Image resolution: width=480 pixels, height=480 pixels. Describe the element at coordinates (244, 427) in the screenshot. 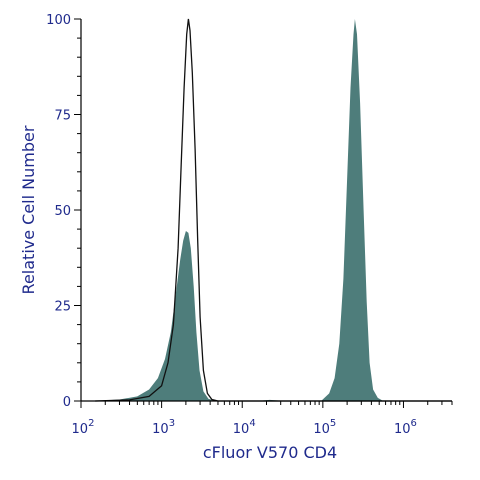

I see `x-tick-label: 10⁴` at that location.